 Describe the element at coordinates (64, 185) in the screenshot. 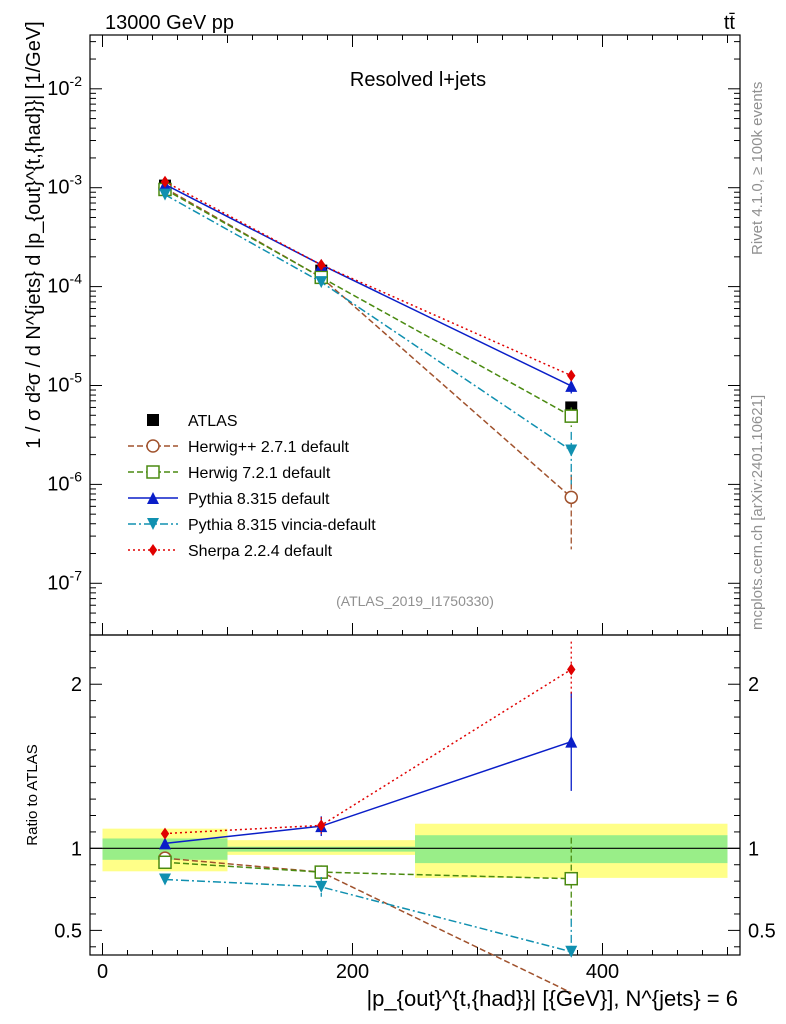

I see `main-y-tick-label: 10⁻³` at that location.